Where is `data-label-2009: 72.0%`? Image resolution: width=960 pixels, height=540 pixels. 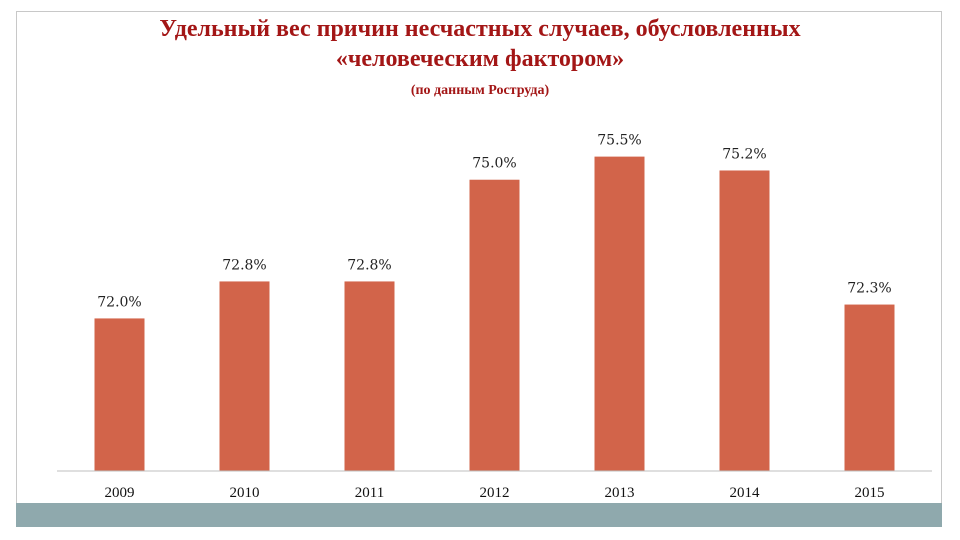
data-label-2009: 72.0% is located at coordinates (119, 302).